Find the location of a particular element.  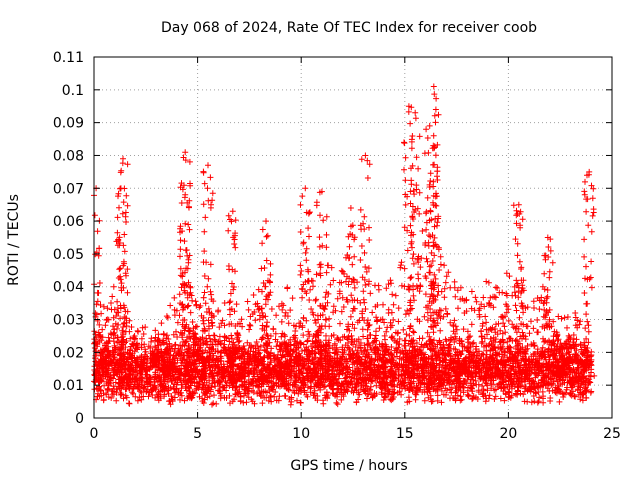

x-tick-label: 0 is located at coordinates (94, 434).